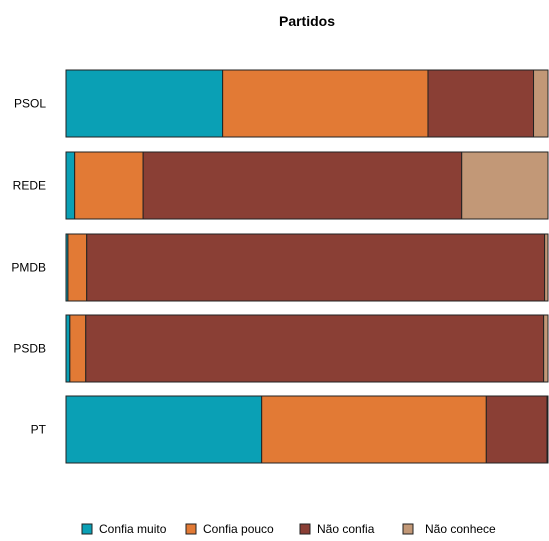 The height and width of the screenshot is (541, 549). I want to click on category-label-pmdb: PMDB, so click(28, 268).